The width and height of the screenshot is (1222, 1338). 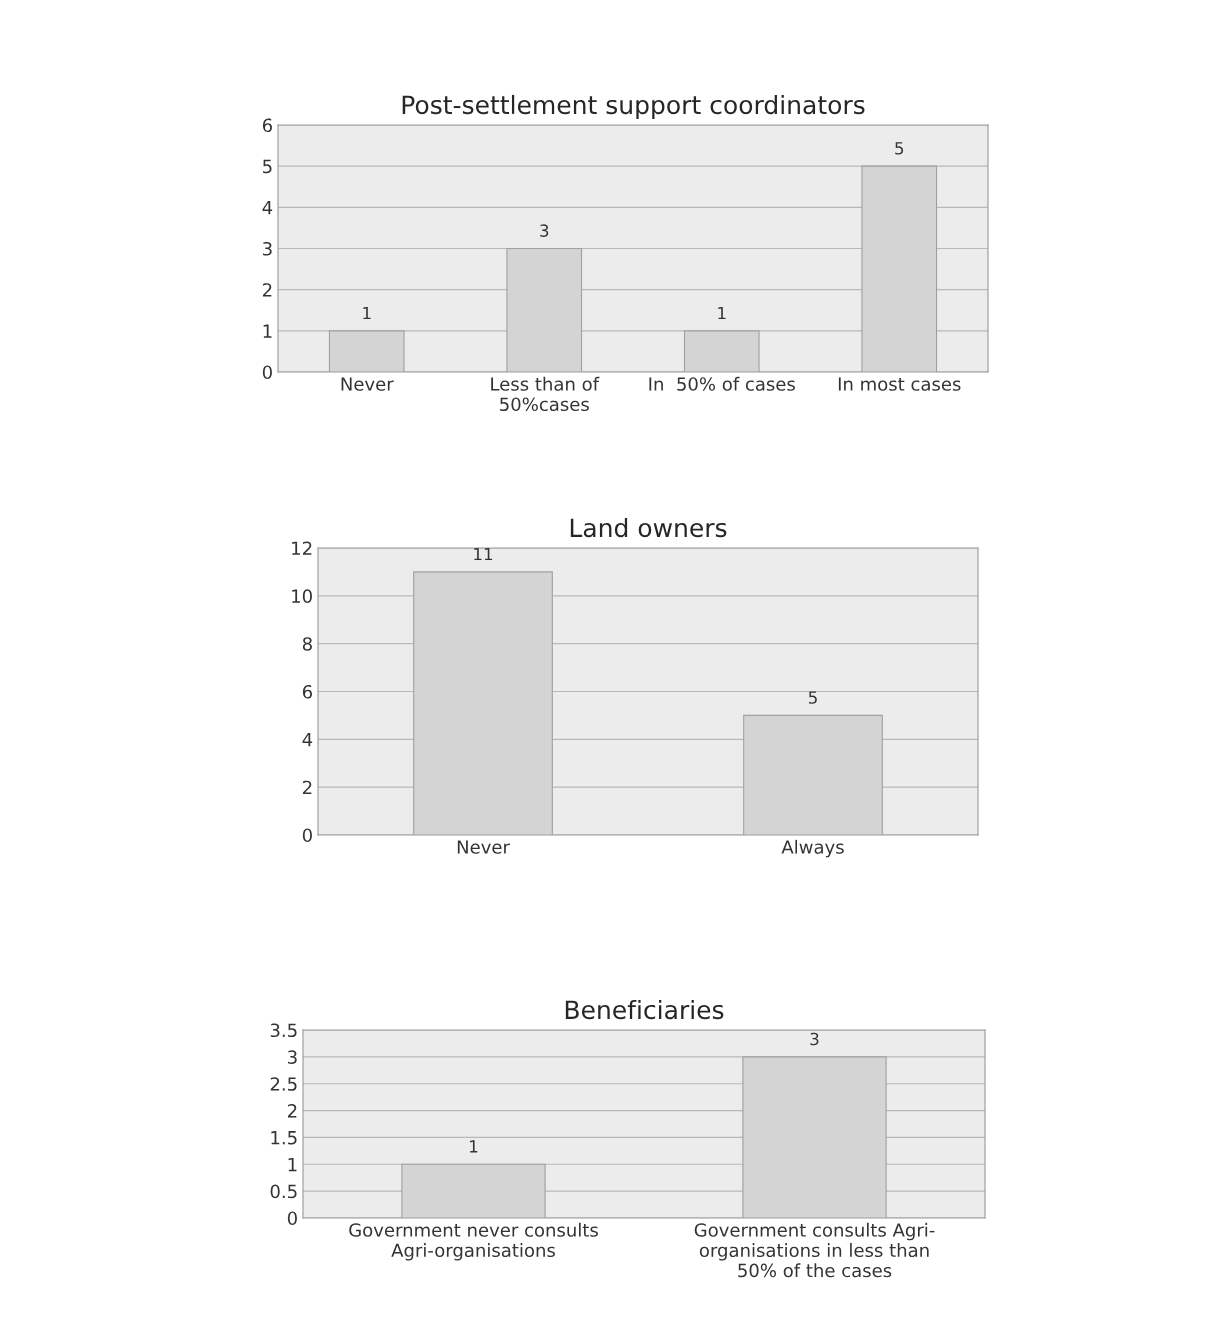 I want to click on y-tick-label: 2.5, so click(x=283, y=1084).